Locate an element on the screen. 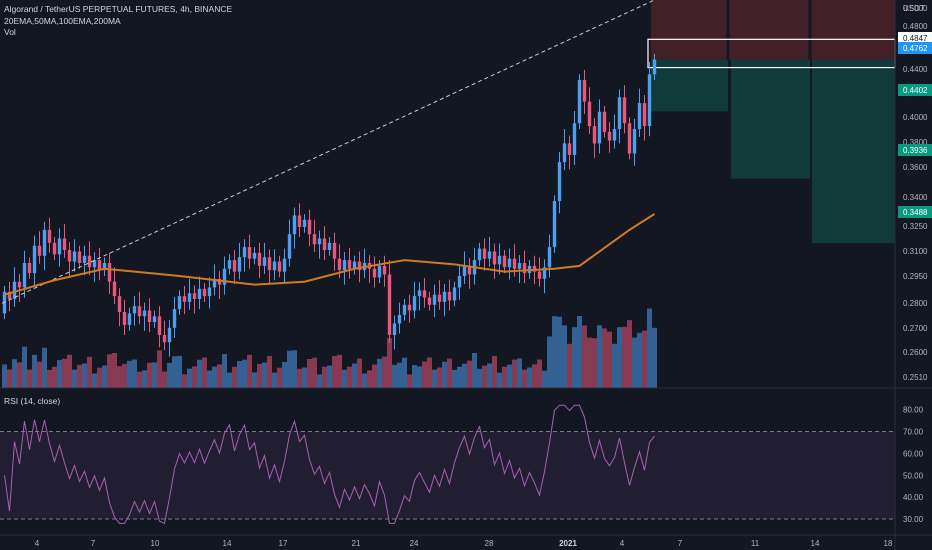 This screenshot has width=932, height=550. rsi-tick-label: 40.00 is located at coordinates (913, 497).